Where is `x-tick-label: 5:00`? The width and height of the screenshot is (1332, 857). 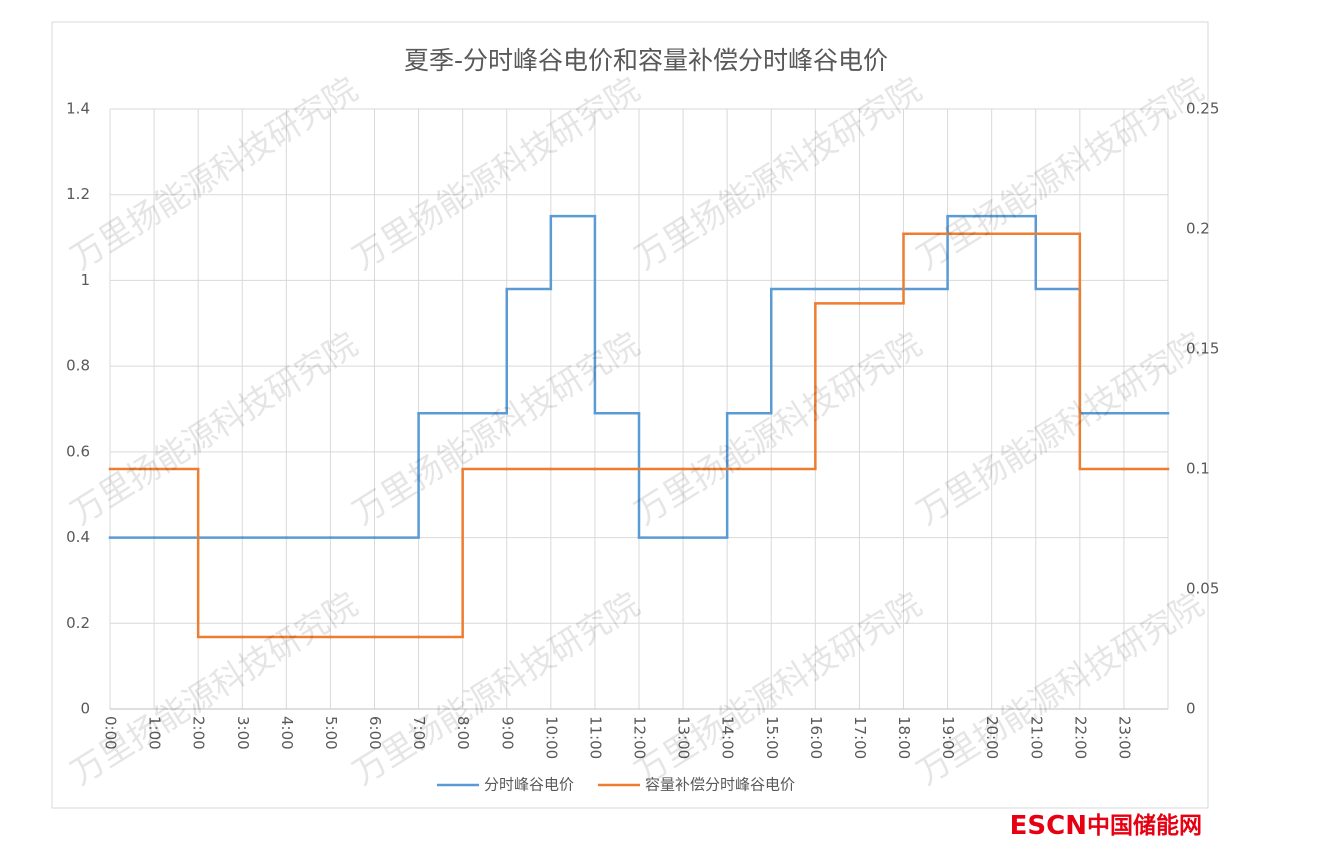
x-tick-label: 5:00 is located at coordinates (331, 733).